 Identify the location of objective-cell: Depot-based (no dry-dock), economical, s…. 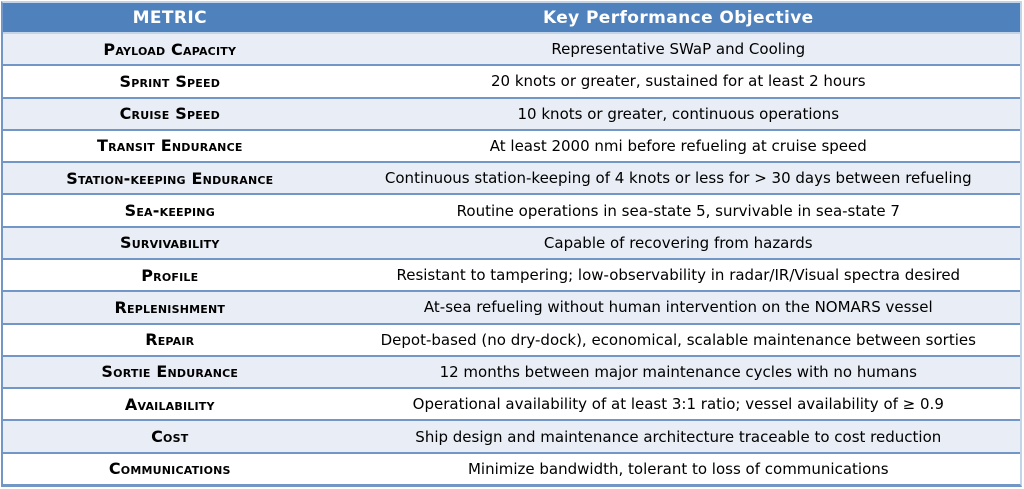
(678, 339).